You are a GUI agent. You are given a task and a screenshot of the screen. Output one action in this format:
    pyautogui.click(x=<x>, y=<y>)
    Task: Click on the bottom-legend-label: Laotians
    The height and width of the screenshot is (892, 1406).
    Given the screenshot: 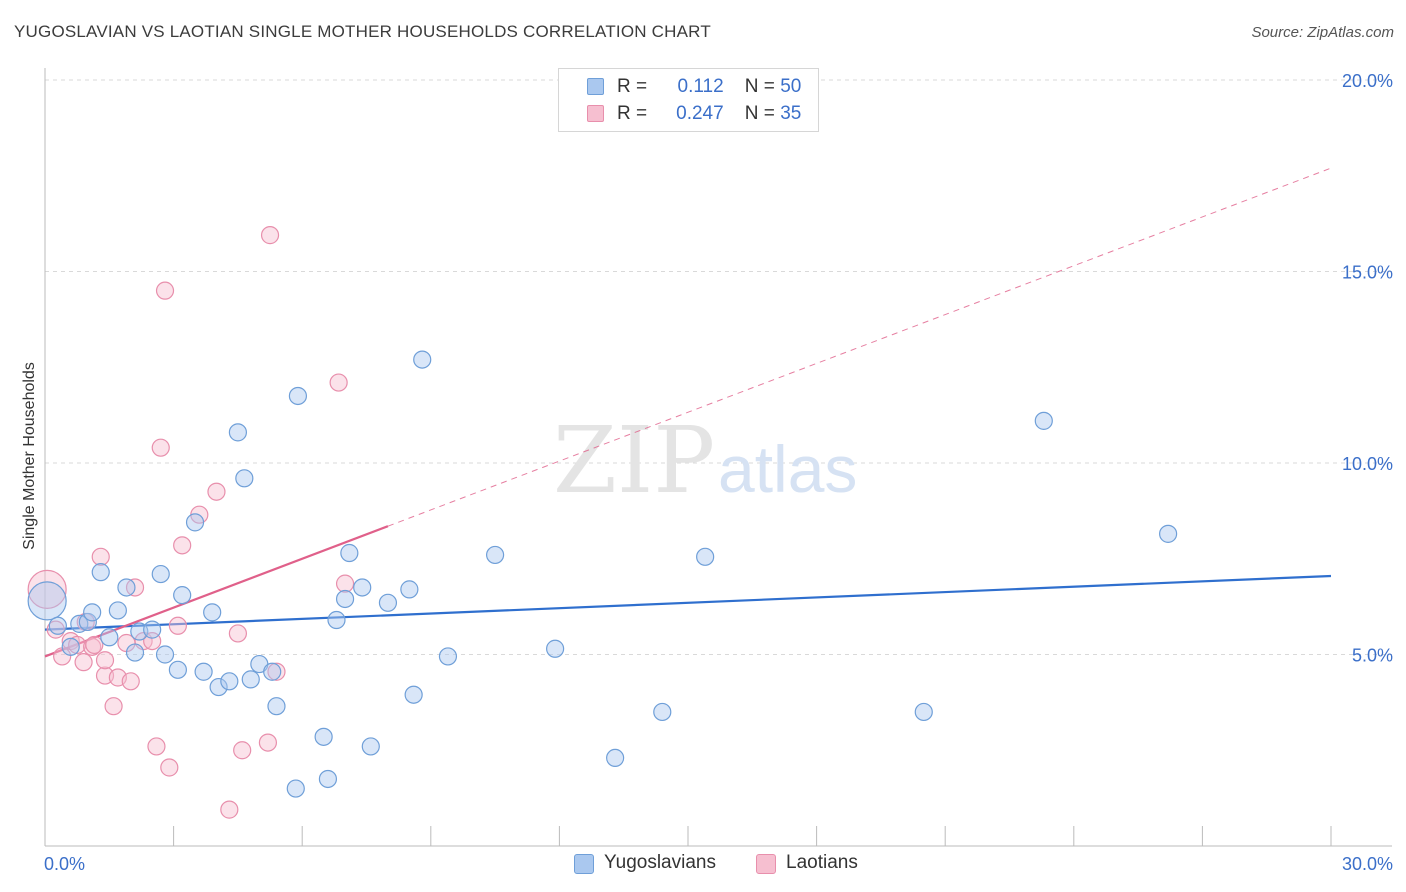 What is the action you would take?
    pyautogui.click(x=822, y=862)
    